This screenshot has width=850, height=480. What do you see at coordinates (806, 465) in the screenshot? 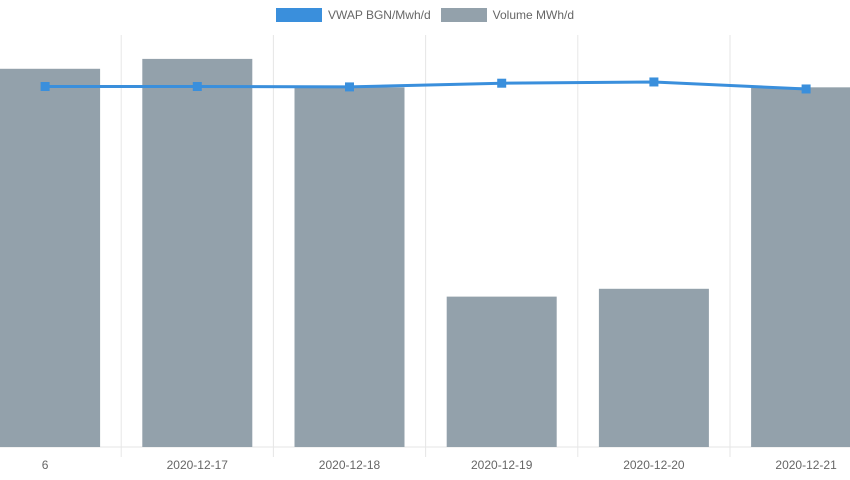
I see `x-tick-label: 2020-12-21` at bounding box center [806, 465].